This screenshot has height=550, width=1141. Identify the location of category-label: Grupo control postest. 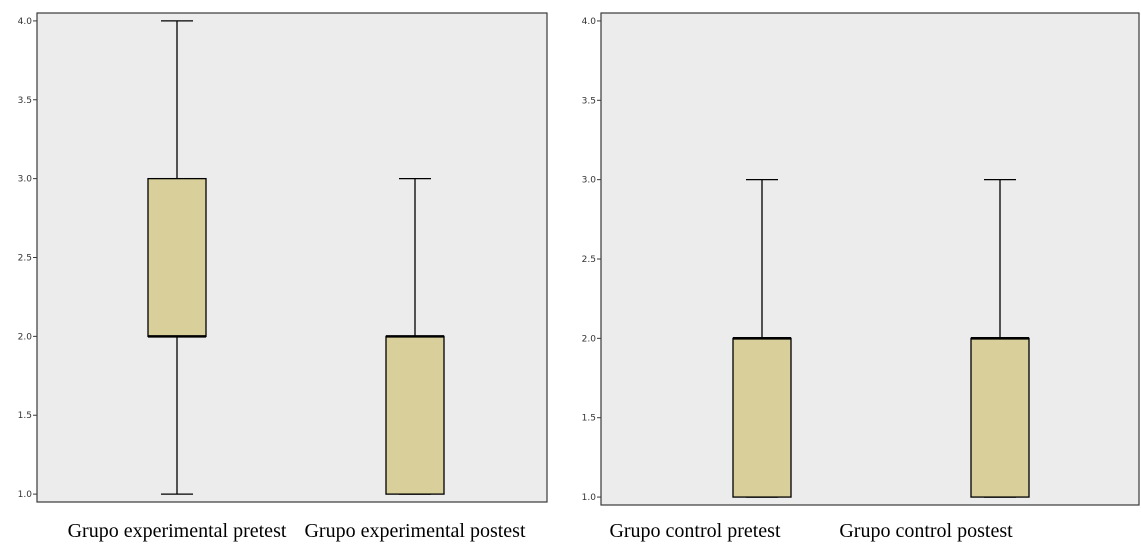
(926, 531).